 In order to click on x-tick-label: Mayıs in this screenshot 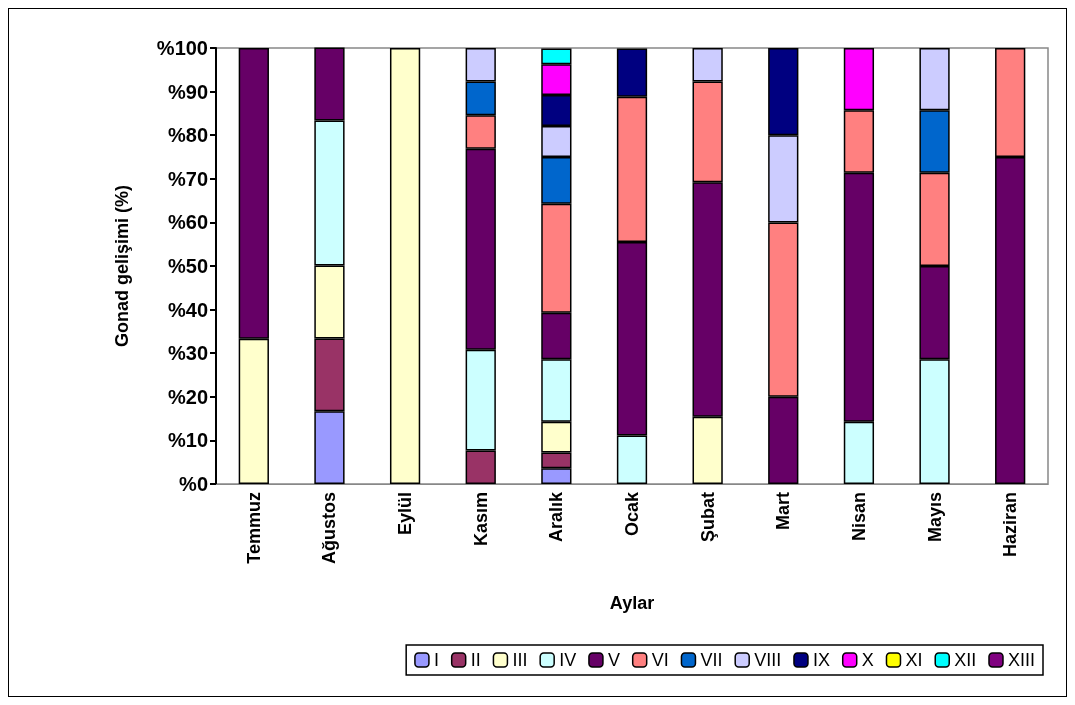, I will do `click(934, 517)`.